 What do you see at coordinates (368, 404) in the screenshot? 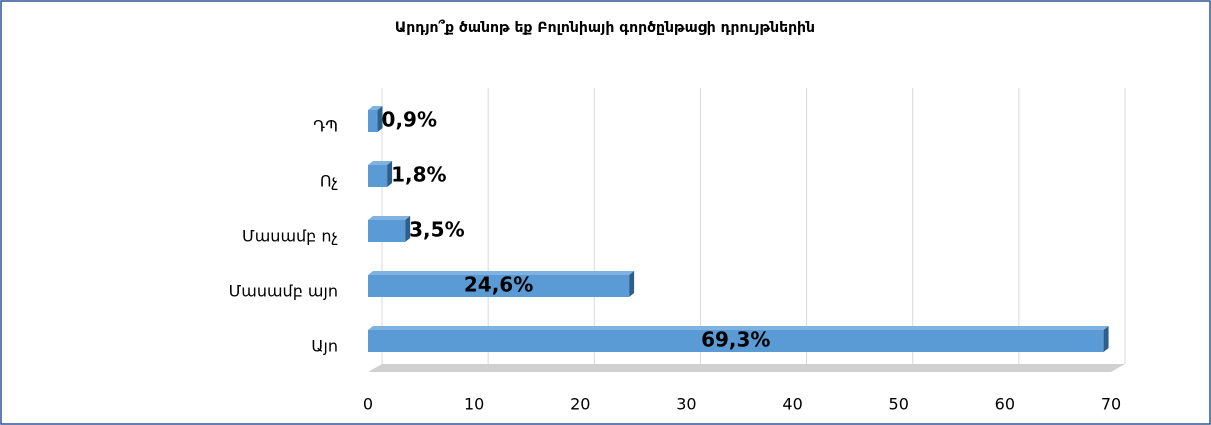
I see `x-tick-label: 0` at bounding box center [368, 404].